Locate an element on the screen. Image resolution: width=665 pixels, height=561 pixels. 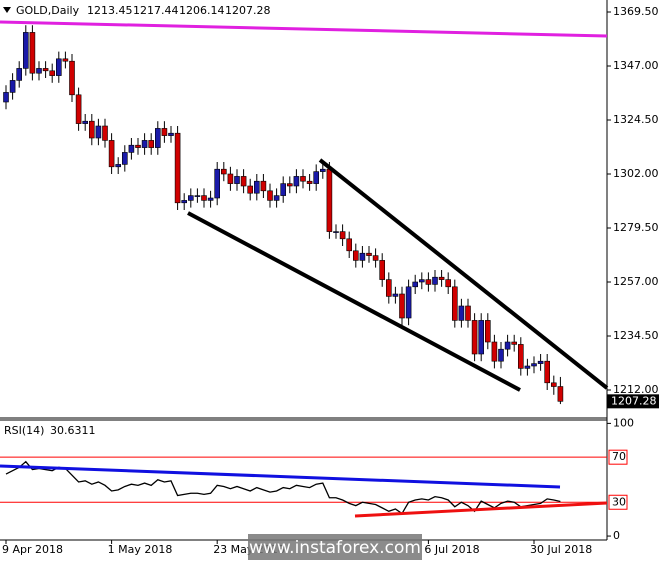
price-label-box is located at coordinates (633, 401).